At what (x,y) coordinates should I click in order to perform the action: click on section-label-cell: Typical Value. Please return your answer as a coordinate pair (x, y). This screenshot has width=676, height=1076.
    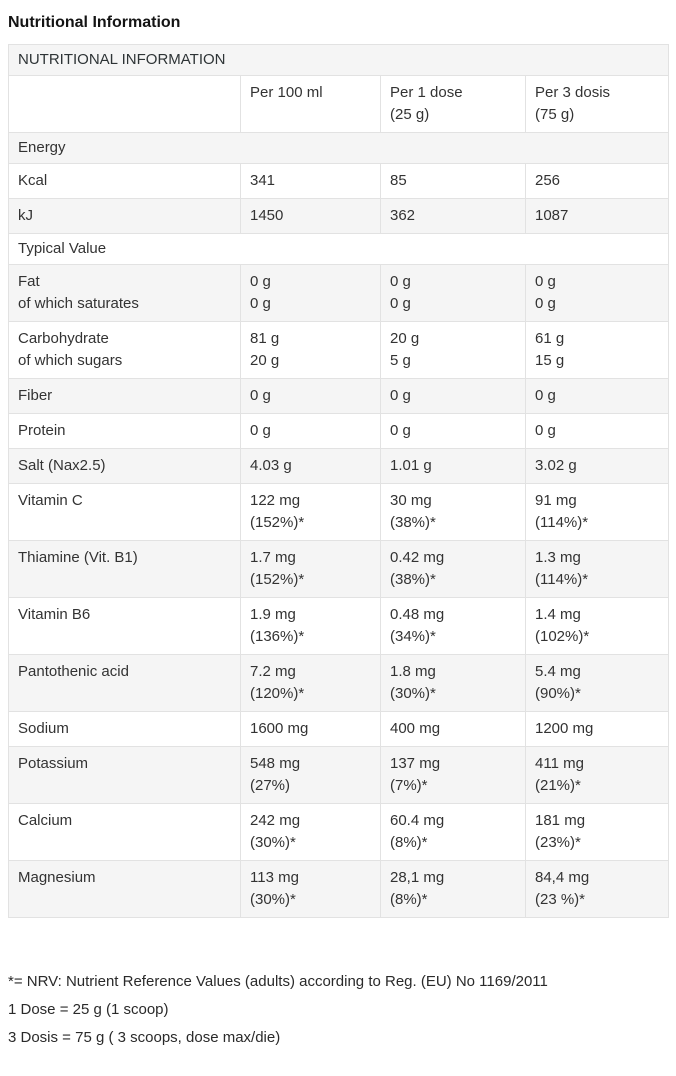
    Looking at the image, I should click on (338, 249).